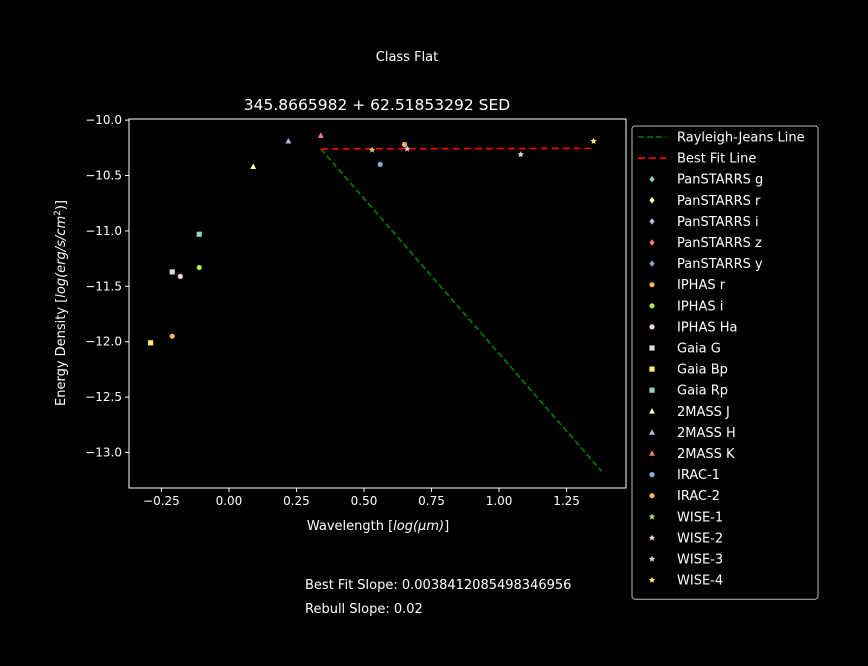  I want to click on legend-label: IPHAS Ha, so click(707, 327).